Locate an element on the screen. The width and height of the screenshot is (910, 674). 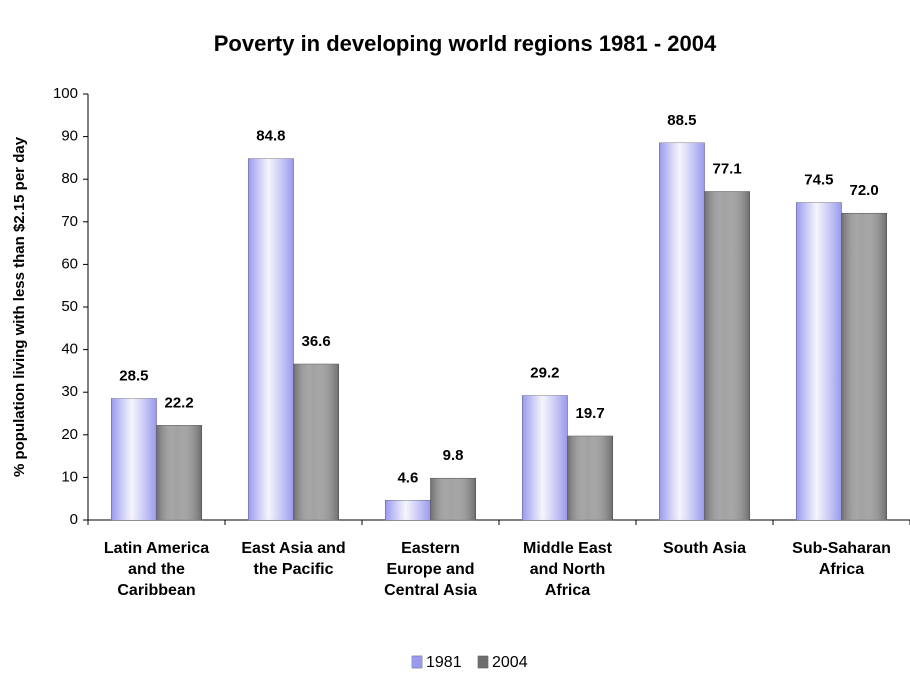
data-label: 28.5 is located at coordinates (133, 376).